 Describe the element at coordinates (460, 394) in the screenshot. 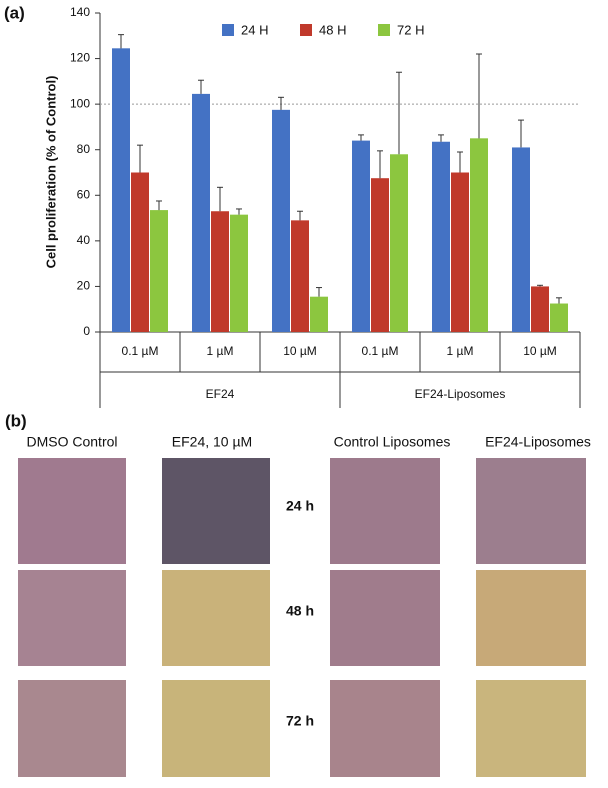

I see `group-label: EF24-Liposomes` at that location.